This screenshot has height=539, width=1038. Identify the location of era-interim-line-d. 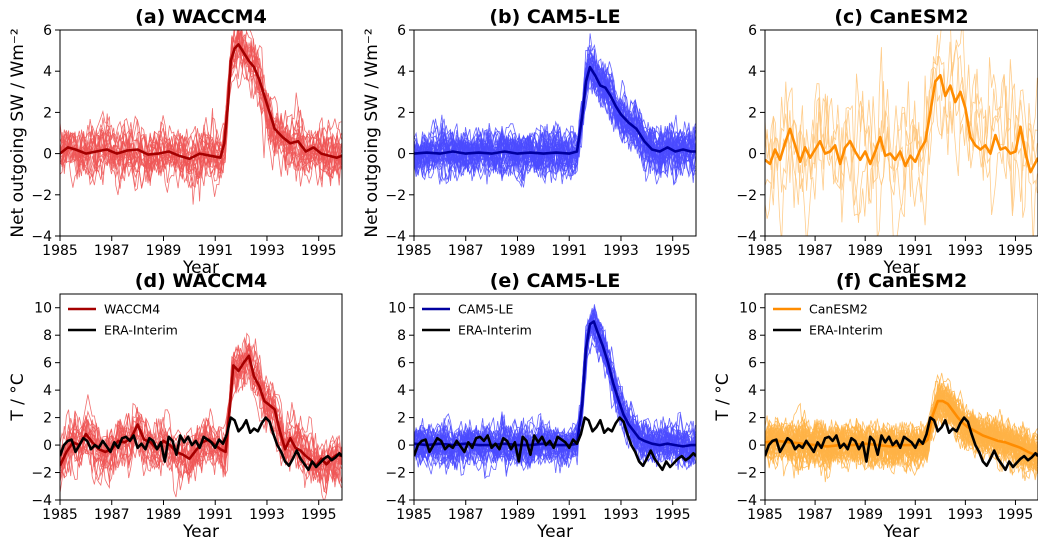
(201, 444).